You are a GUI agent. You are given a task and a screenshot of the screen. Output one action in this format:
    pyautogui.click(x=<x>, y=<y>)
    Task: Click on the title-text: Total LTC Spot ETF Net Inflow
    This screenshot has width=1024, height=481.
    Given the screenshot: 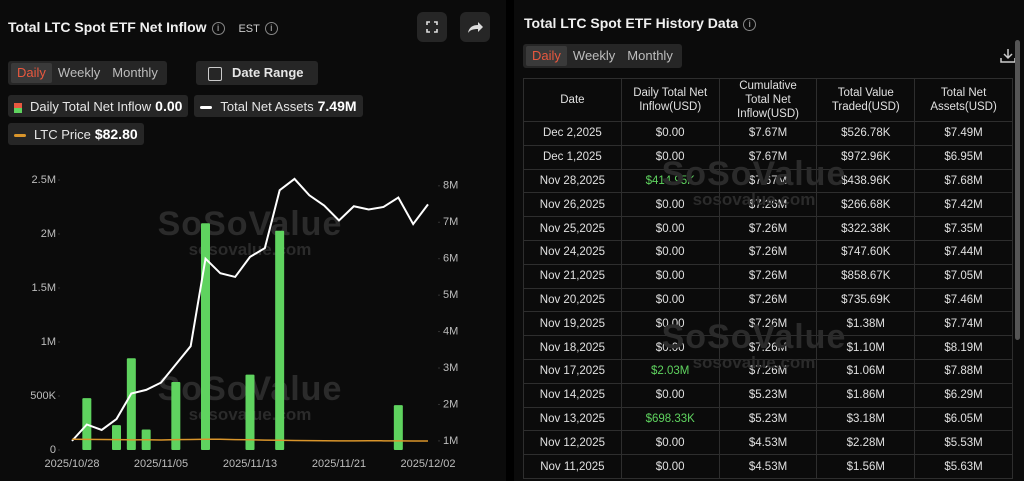 What is the action you would take?
    pyautogui.click(x=107, y=27)
    